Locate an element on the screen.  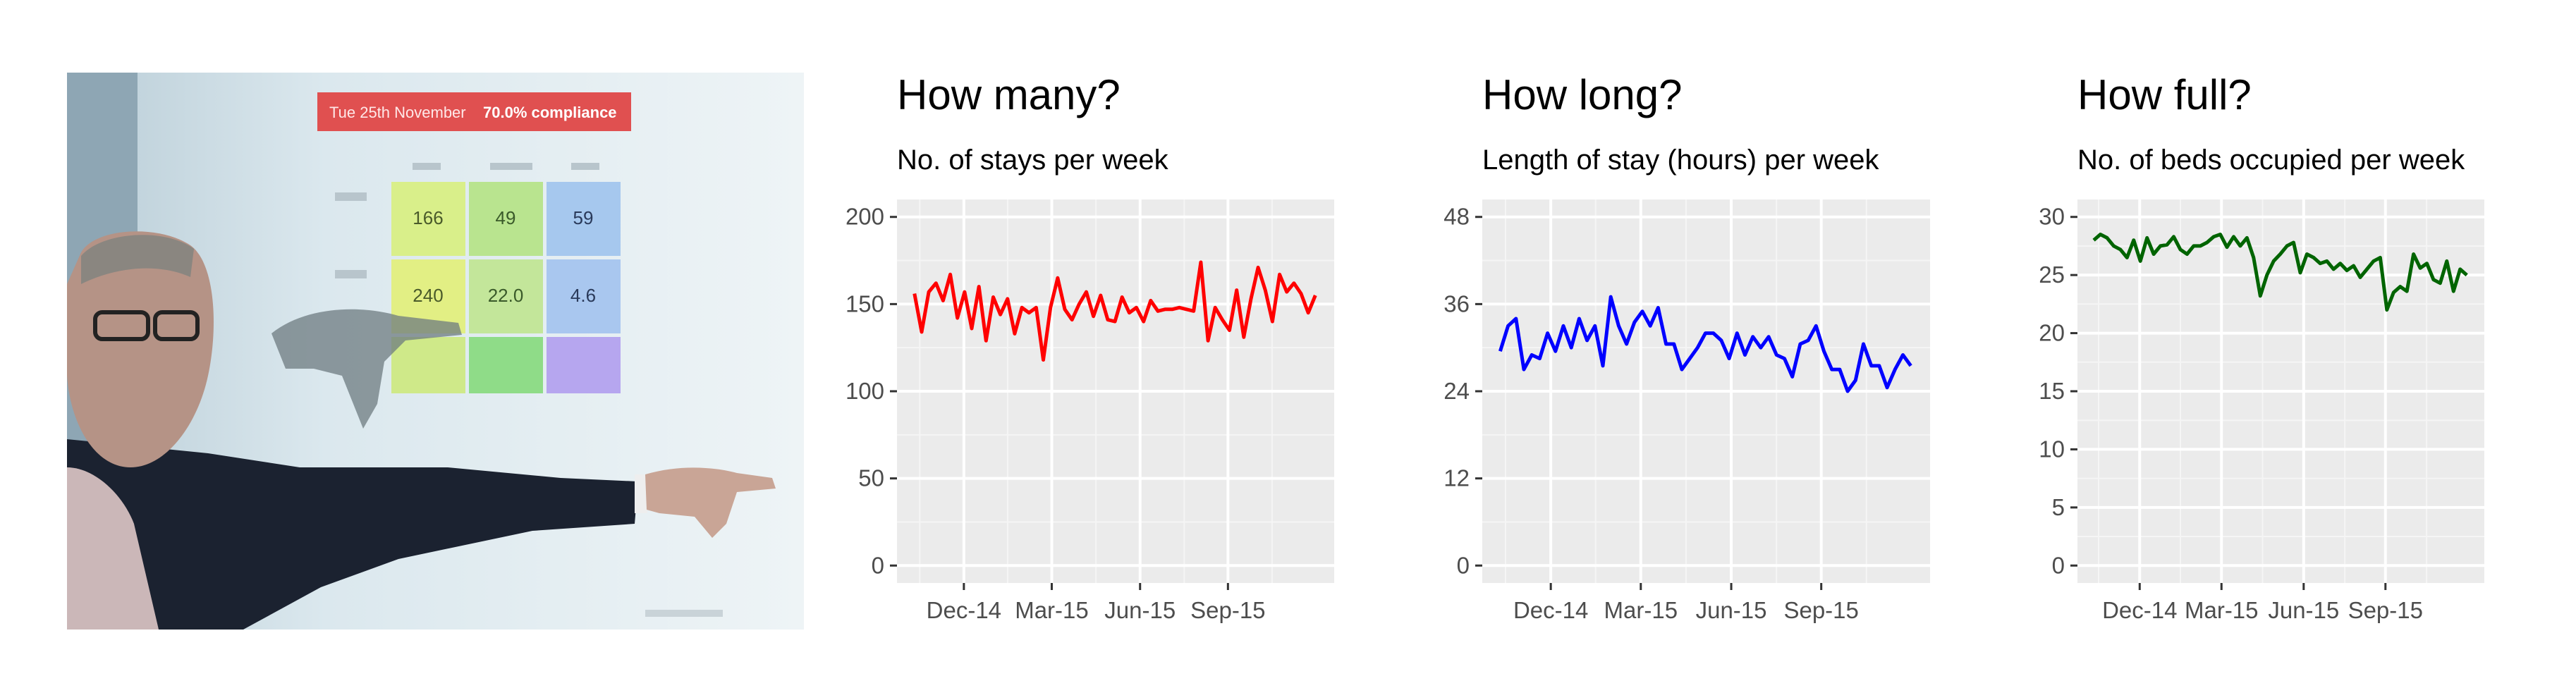
y-tick-label: 5 is located at coordinates (2059, 507).